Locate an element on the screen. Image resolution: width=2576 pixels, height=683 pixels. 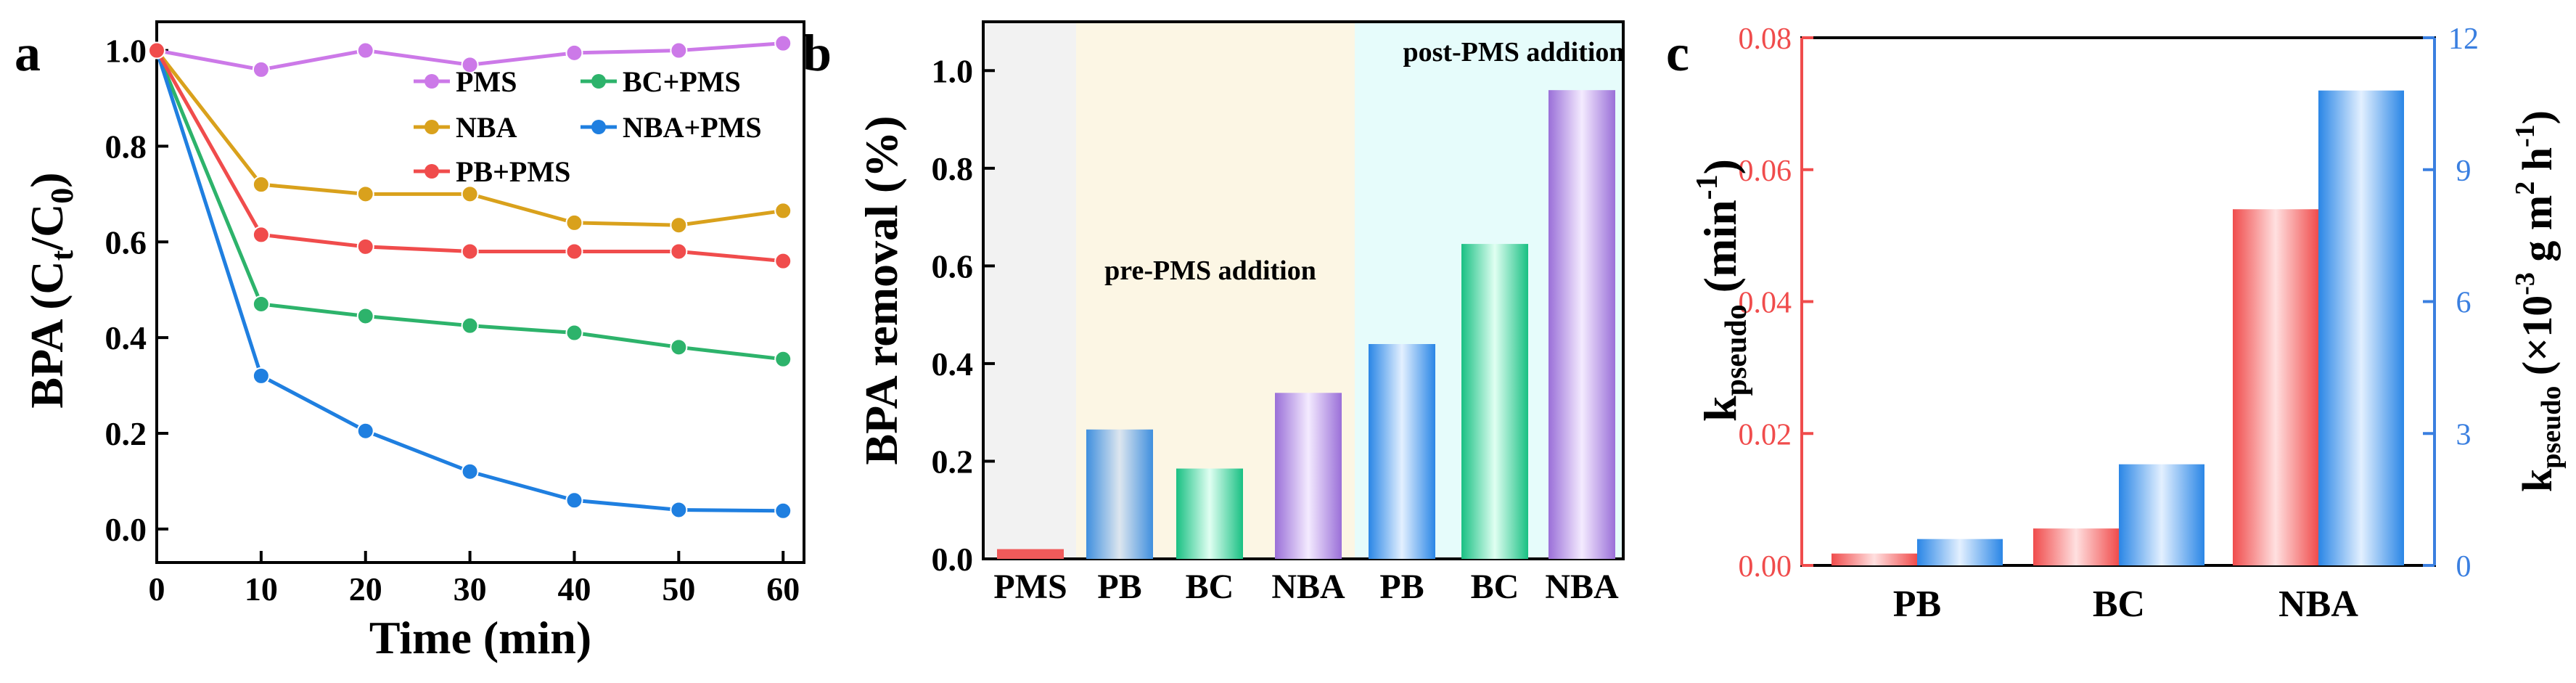
bar-left-nba is located at coordinates (2275, 387).